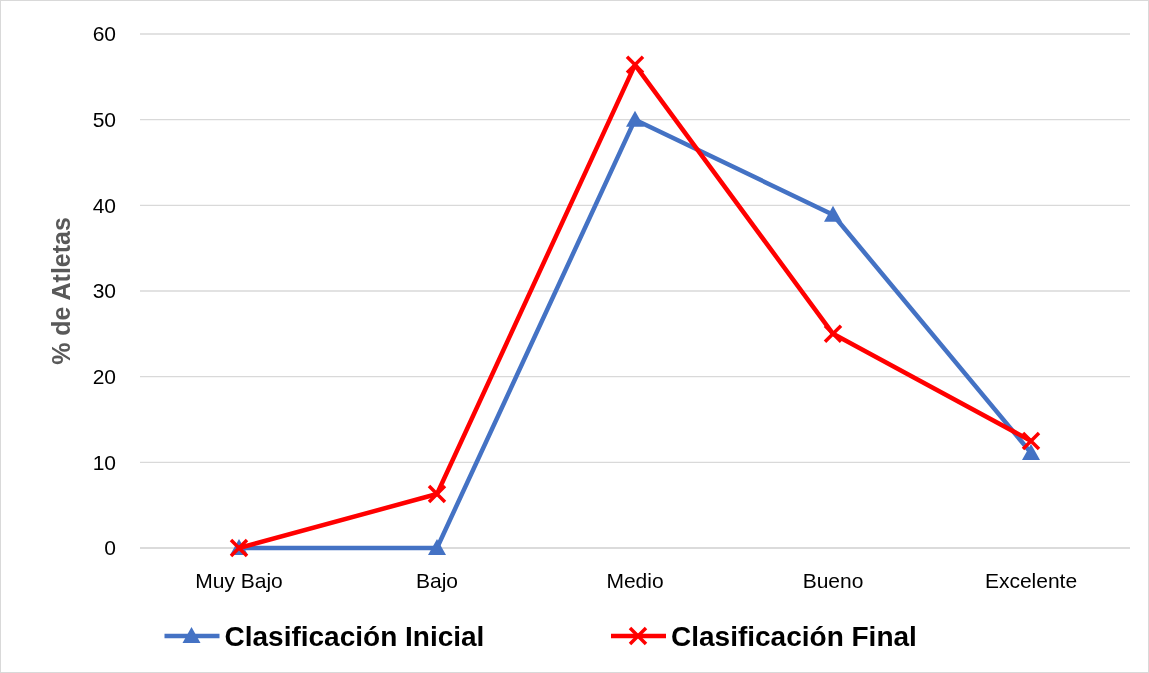 This screenshot has height=673, width=1149. Describe the element at coordinates (110, 548) in the screenshot. I see `y-tick-label: 0` at that location.